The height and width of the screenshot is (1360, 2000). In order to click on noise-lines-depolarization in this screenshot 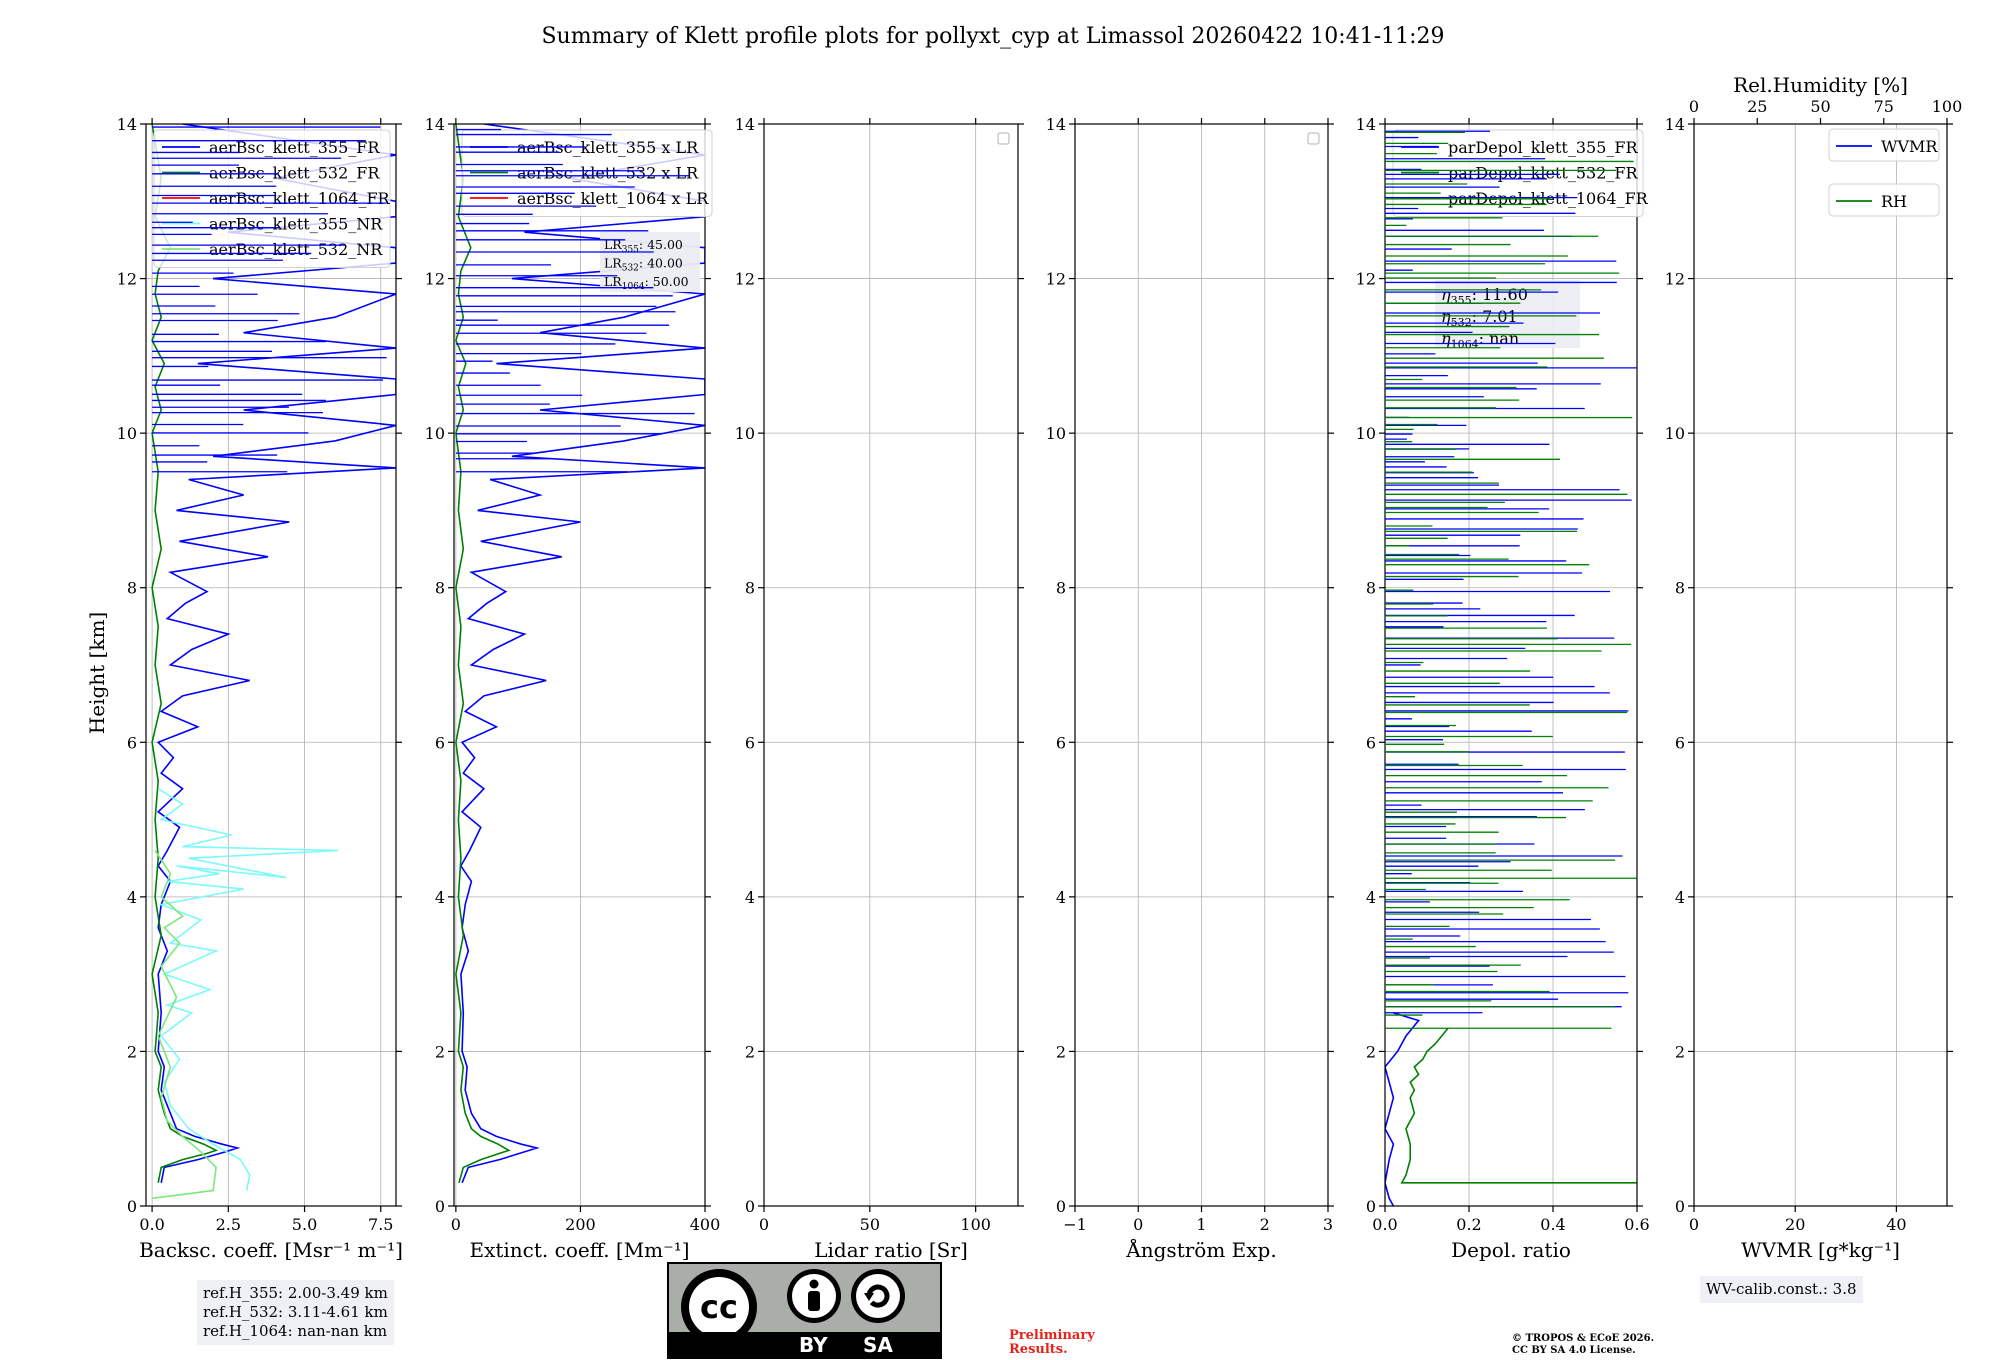, I will do `click(1511, 572)`.